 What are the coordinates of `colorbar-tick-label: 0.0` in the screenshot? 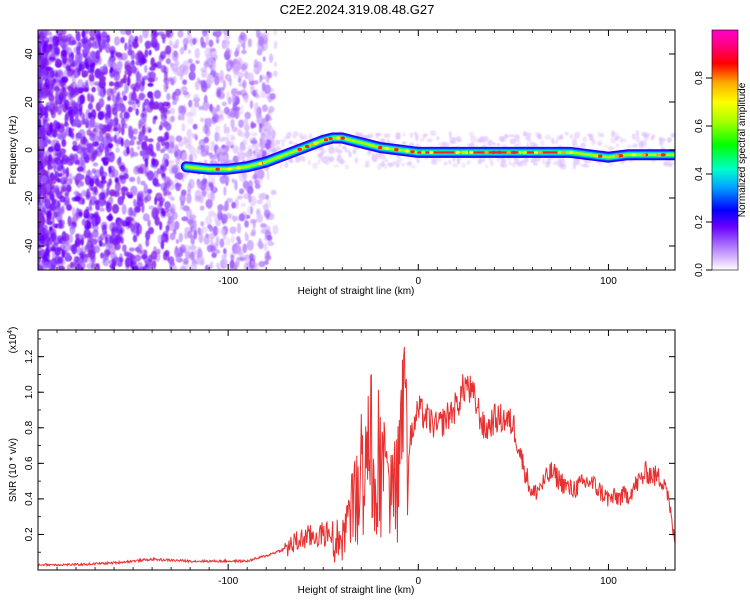 It's located at (699, 270).